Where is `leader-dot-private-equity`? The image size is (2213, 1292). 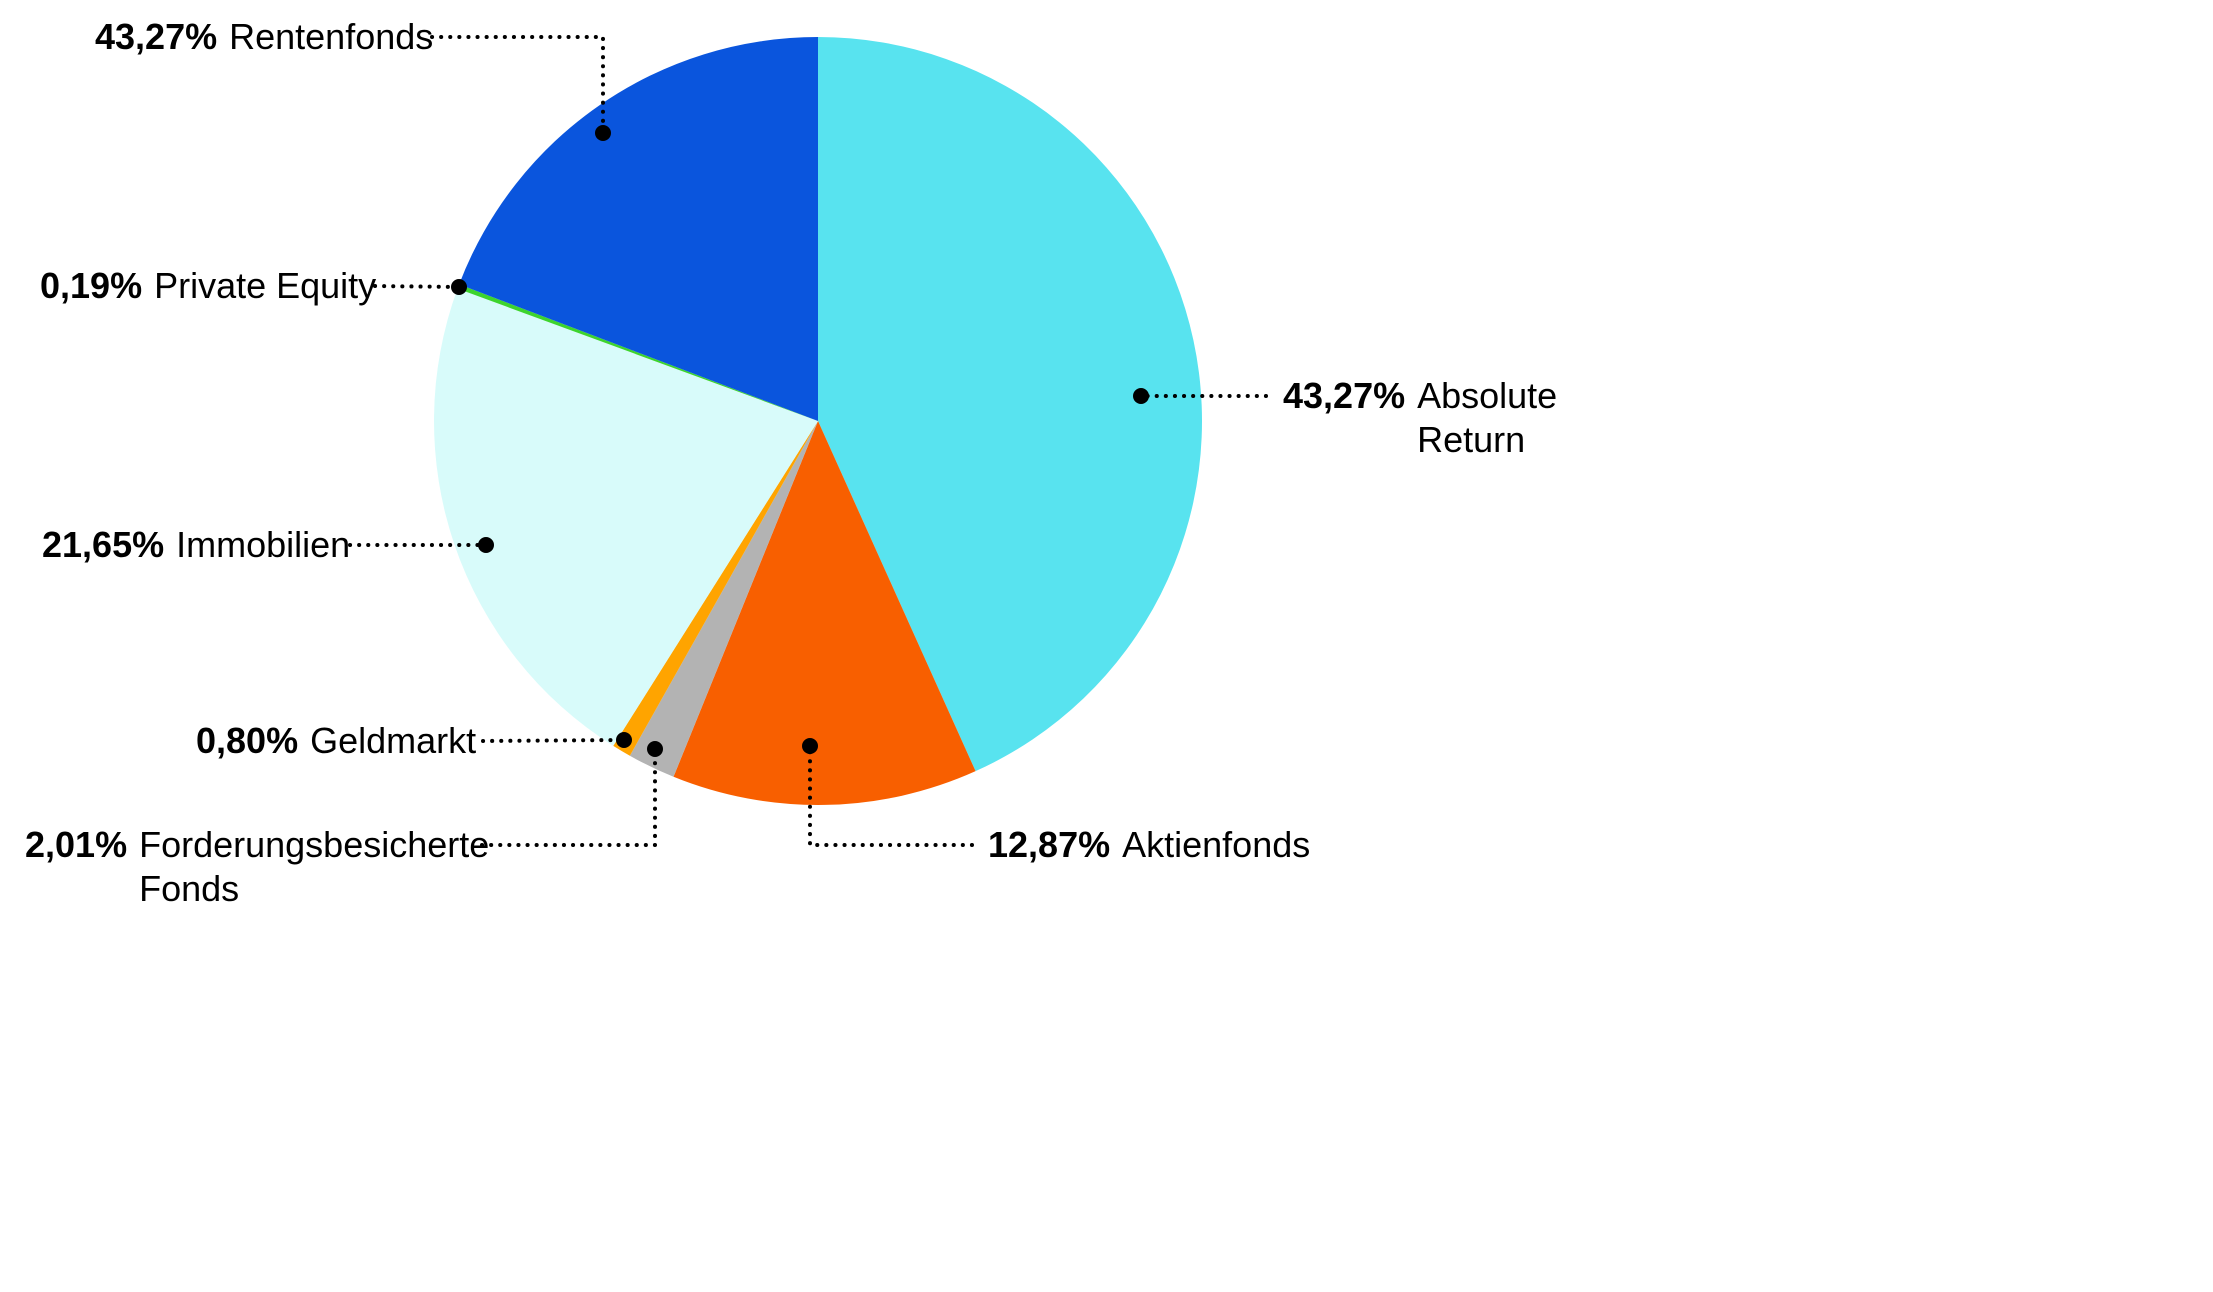 leader-dot-private-equity is located at coordinates (459, 287).